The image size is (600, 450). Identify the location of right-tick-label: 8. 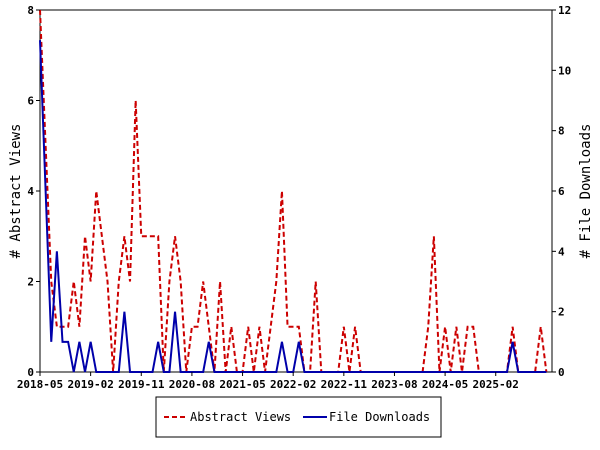
(561, 131).